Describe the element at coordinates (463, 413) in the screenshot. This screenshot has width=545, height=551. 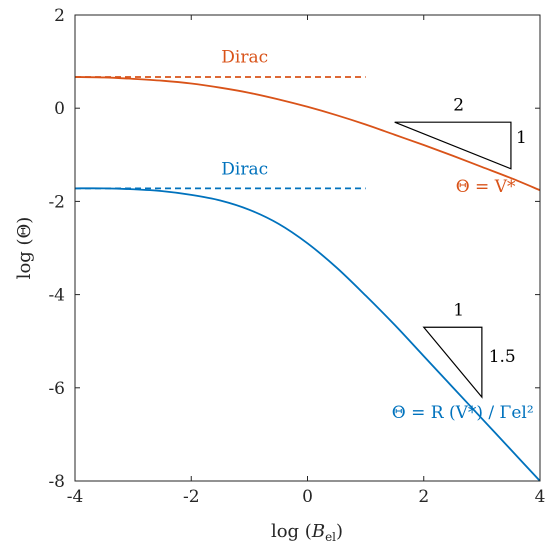
I see `theta-r-label: Θ = R (V*) / Γel²` at that location.